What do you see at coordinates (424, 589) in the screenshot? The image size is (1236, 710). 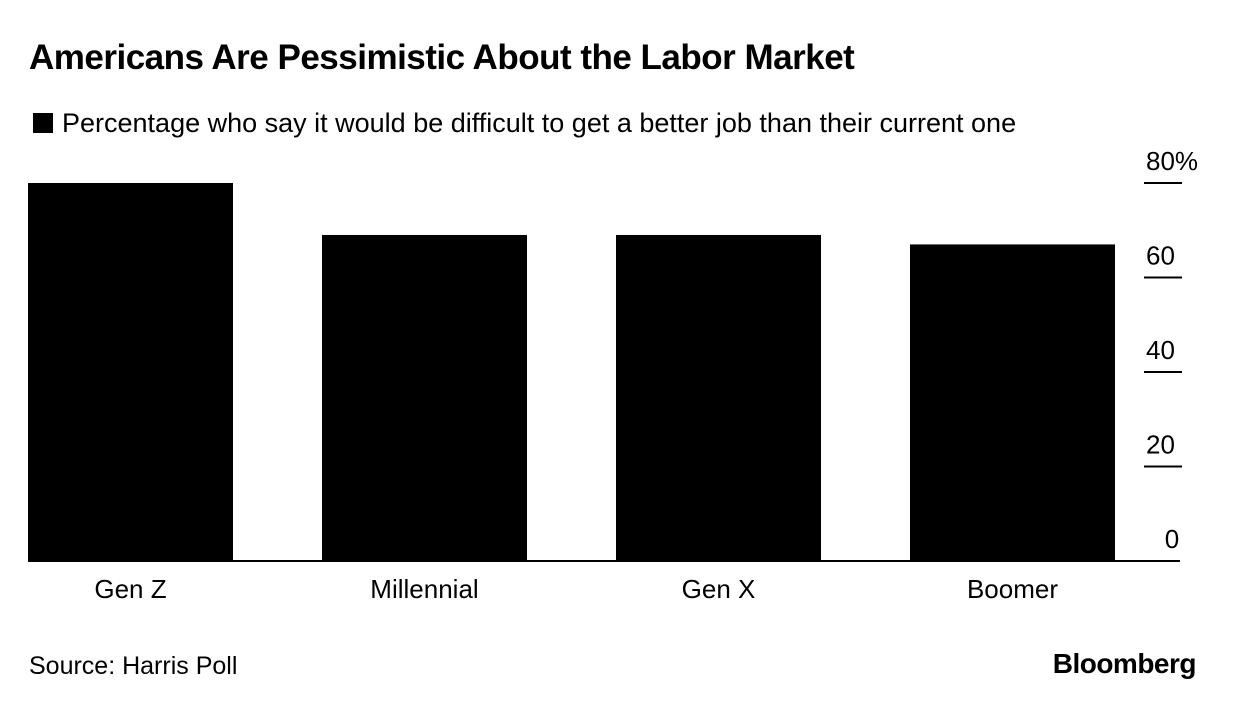 I see `x-tick-label: Millennial` at bounding box center [424, 589].